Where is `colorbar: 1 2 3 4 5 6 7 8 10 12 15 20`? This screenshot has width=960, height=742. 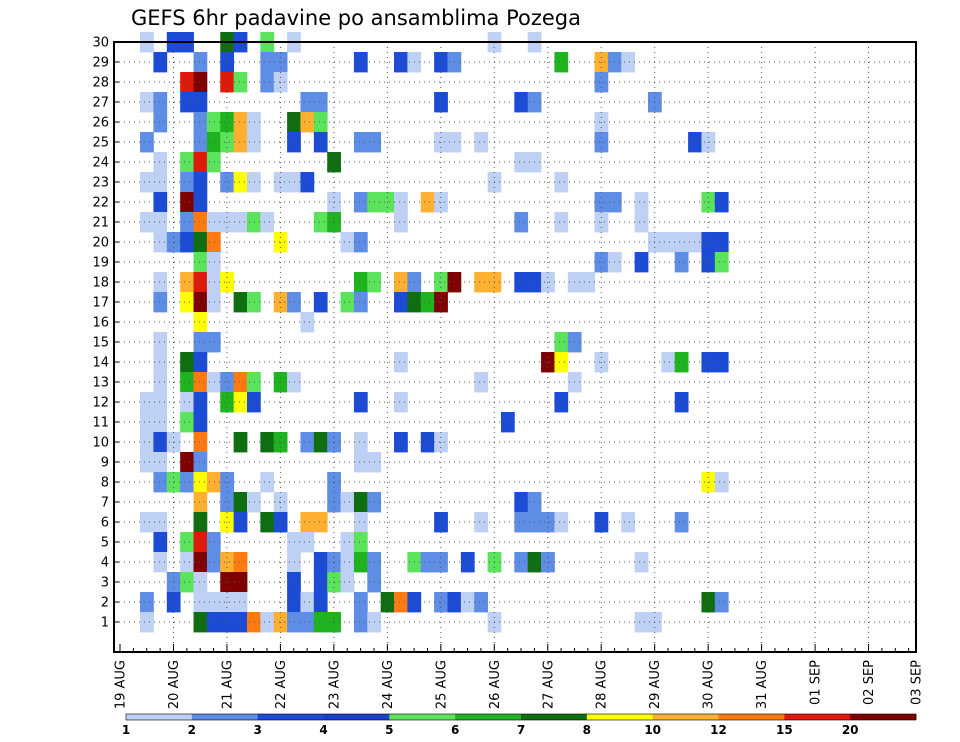
colorbar: 1 2 3 4 5 6 7 8 10 12 15 20 is located at coordinates (519, 725).